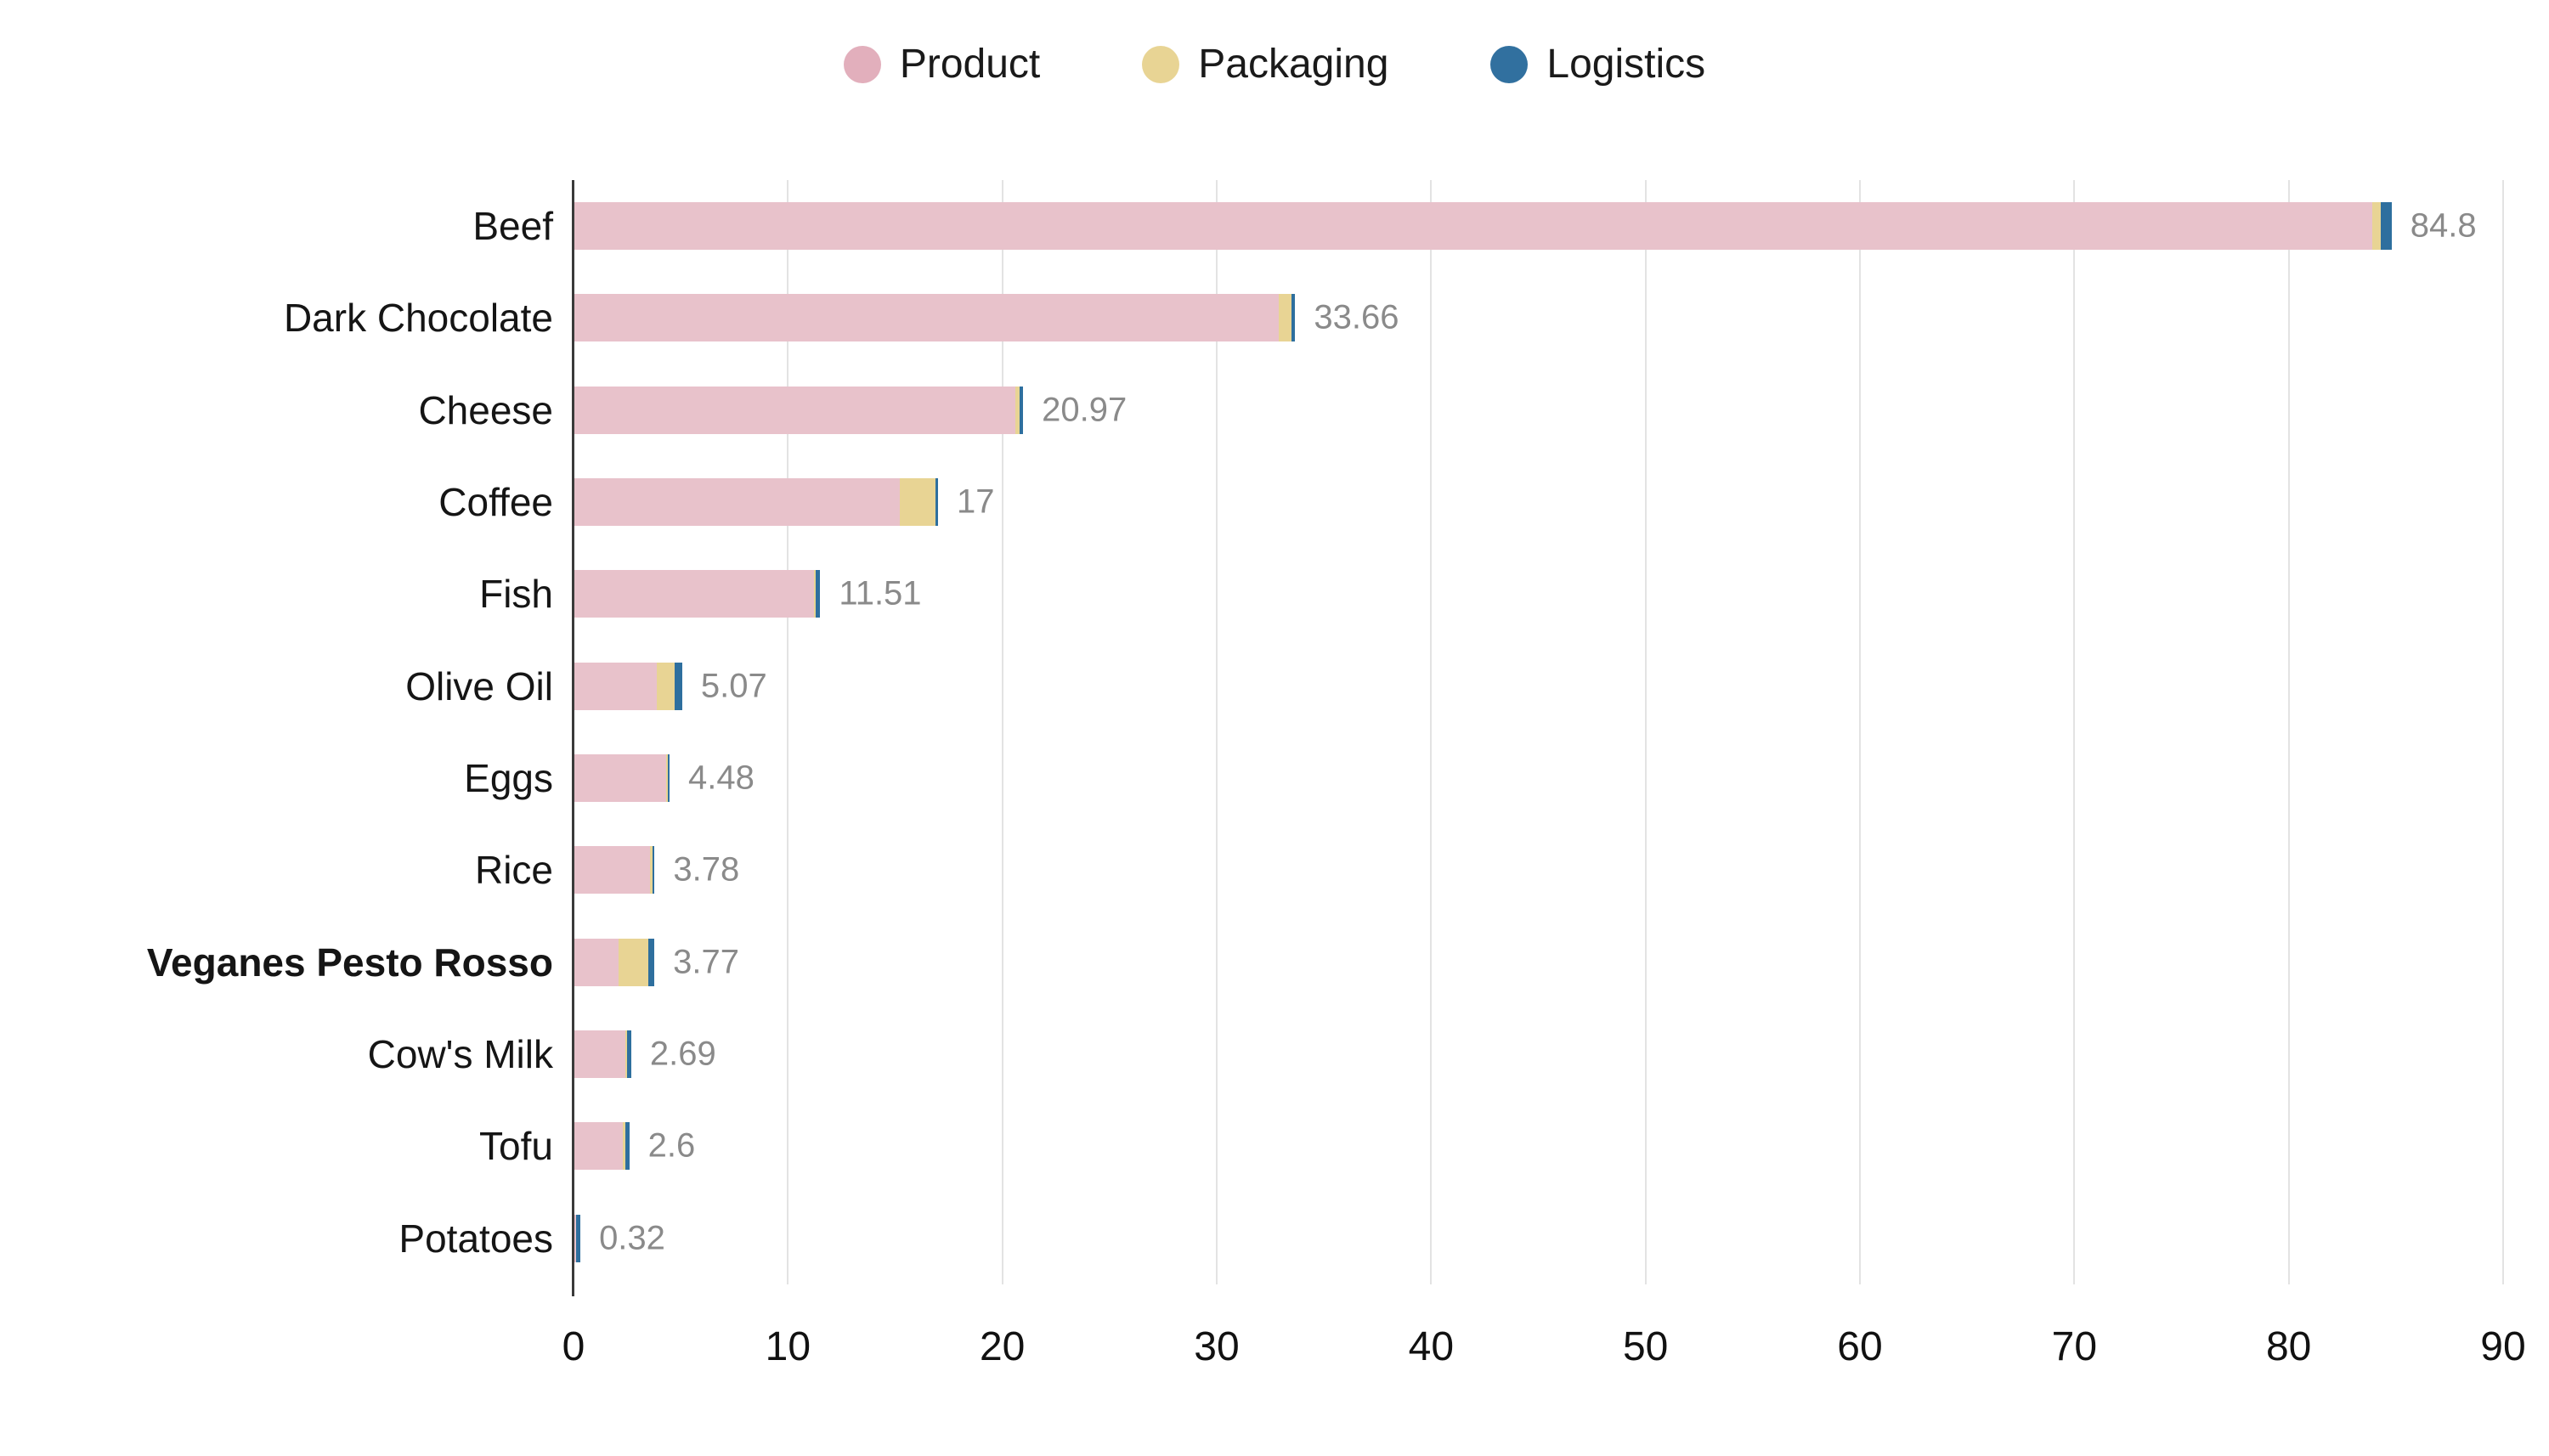 This screenshot has height=1456, width=2549. Describe the element at coordinates (881, 593) in the screenshot. I see `value-label: 11.51` at that location.